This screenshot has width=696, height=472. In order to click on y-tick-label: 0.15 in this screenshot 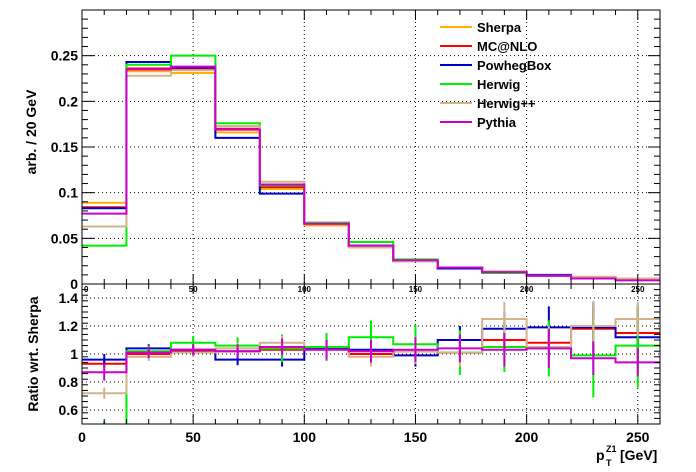, I will do `click(64, 147)`.